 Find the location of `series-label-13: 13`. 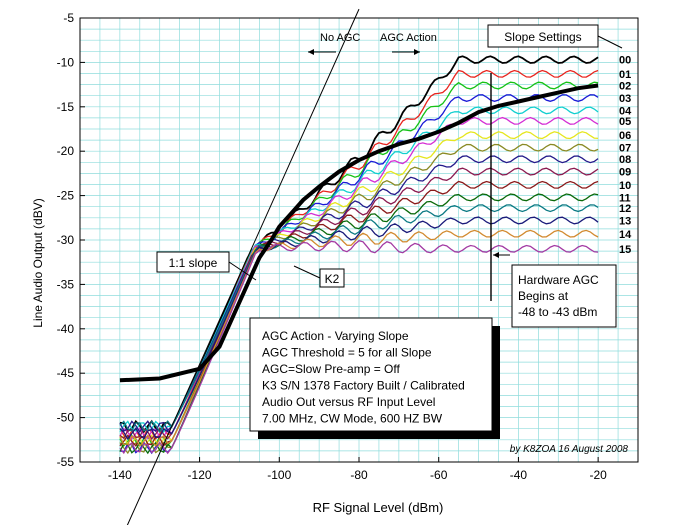

series-label-13: 13 is located at coordinates (625, 221).